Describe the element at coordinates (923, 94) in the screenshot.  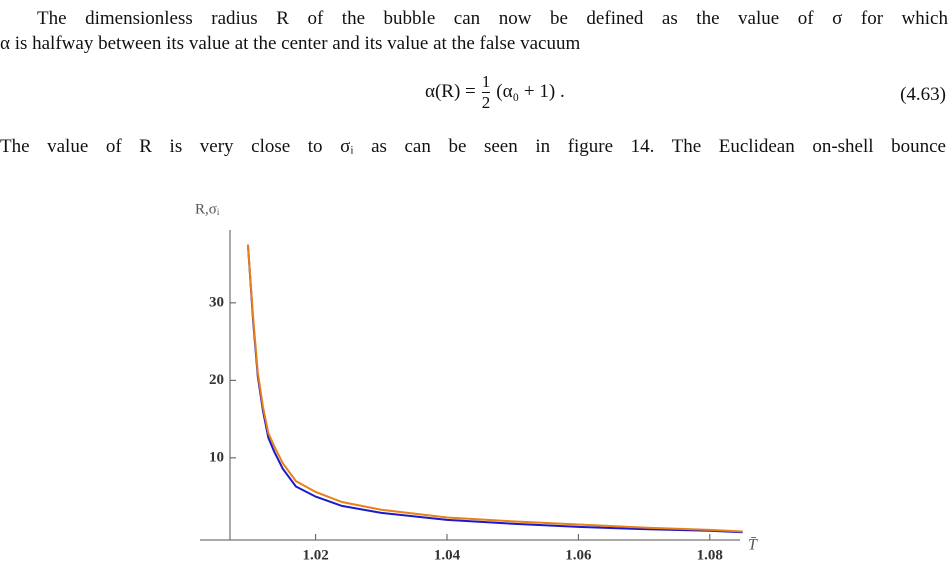
I see `equation-number: (4.63)` at that location.